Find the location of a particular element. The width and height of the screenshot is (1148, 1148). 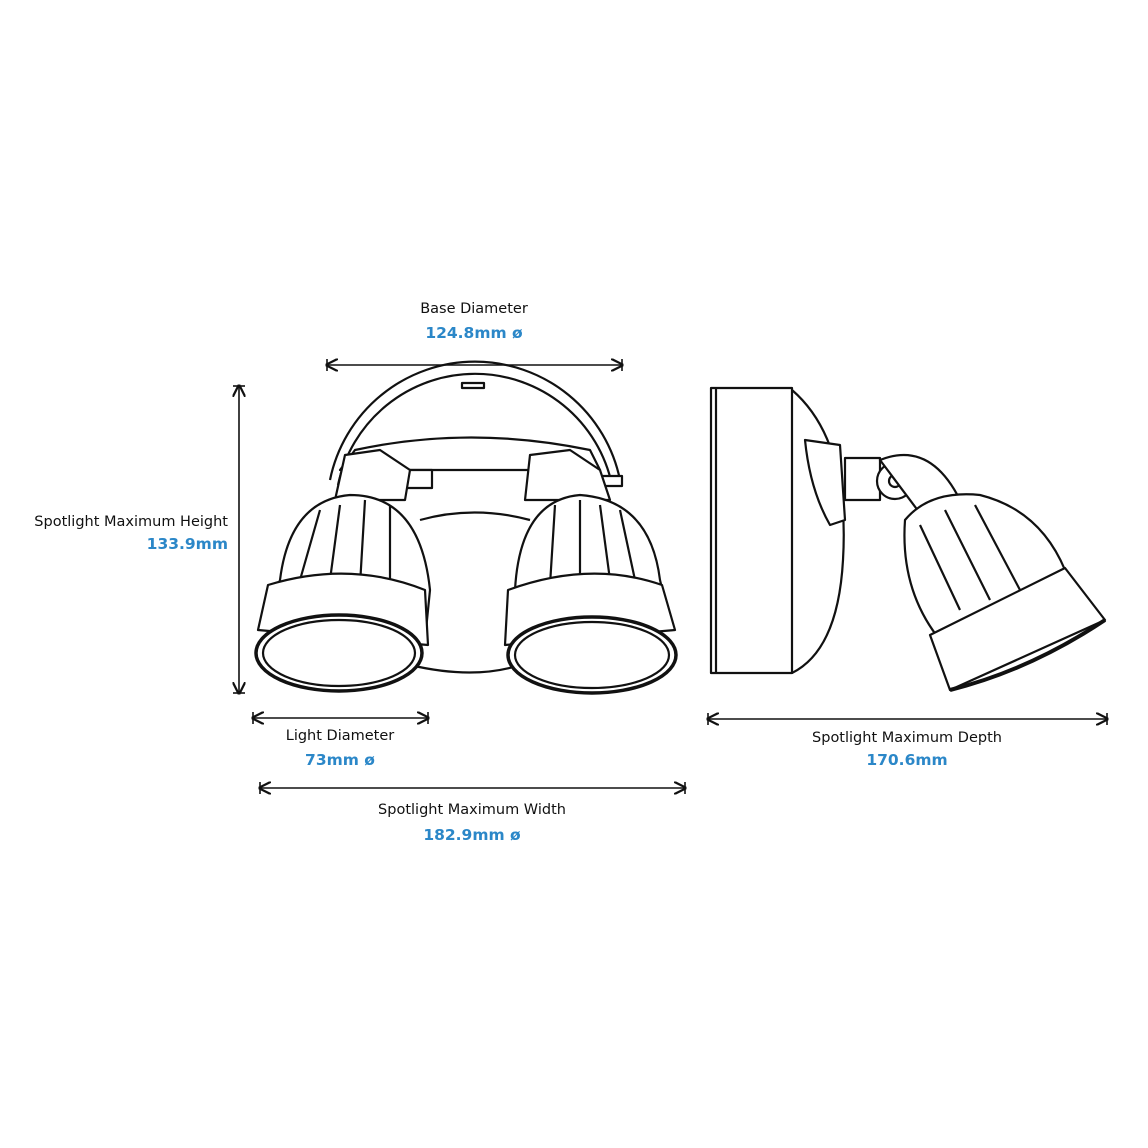

light-diameter-label: Light Diameter is located at coordinates (340, 736).